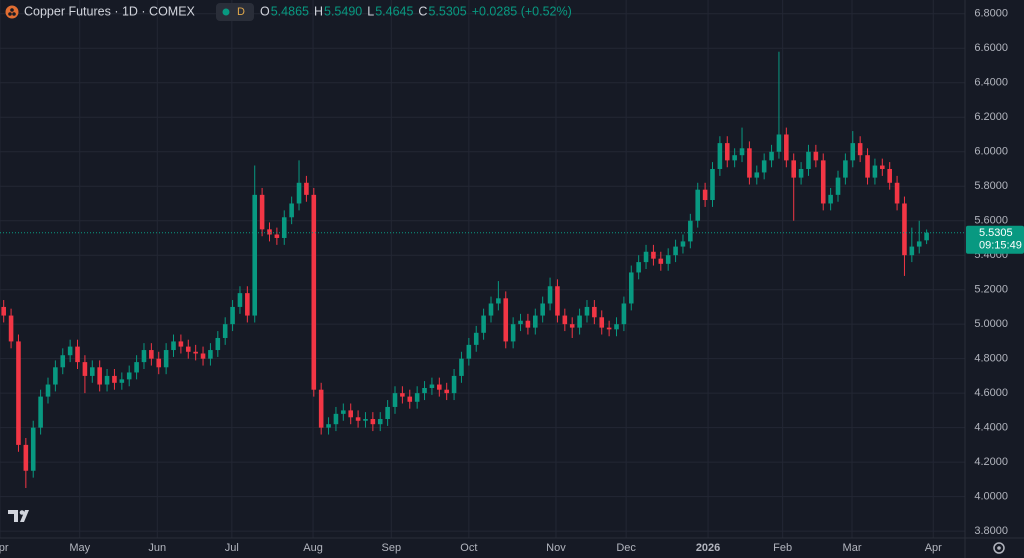  I want to click on ohlc-key: O, so click(265, 11).